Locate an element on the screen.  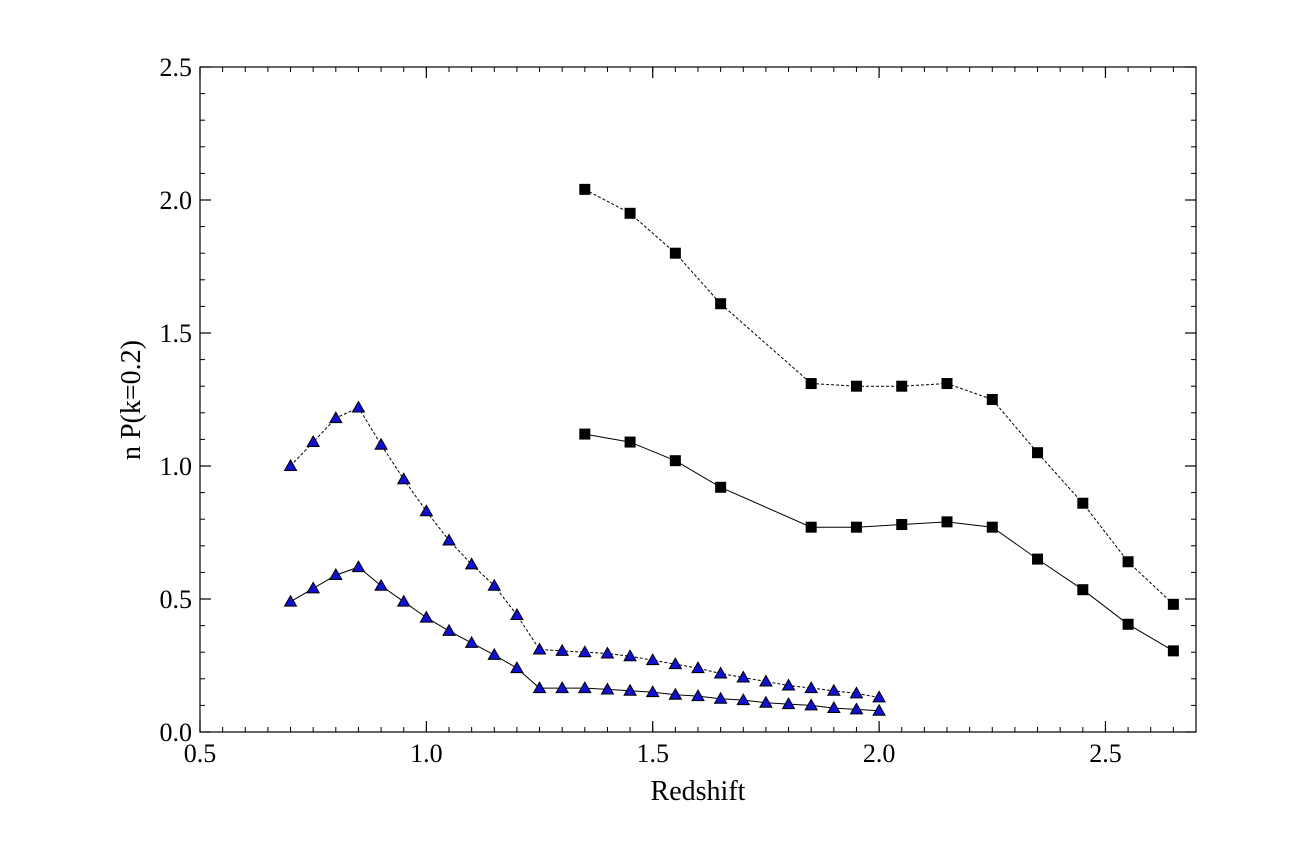
y-tick-label: 0.5 is located at coordinates (176, 599).